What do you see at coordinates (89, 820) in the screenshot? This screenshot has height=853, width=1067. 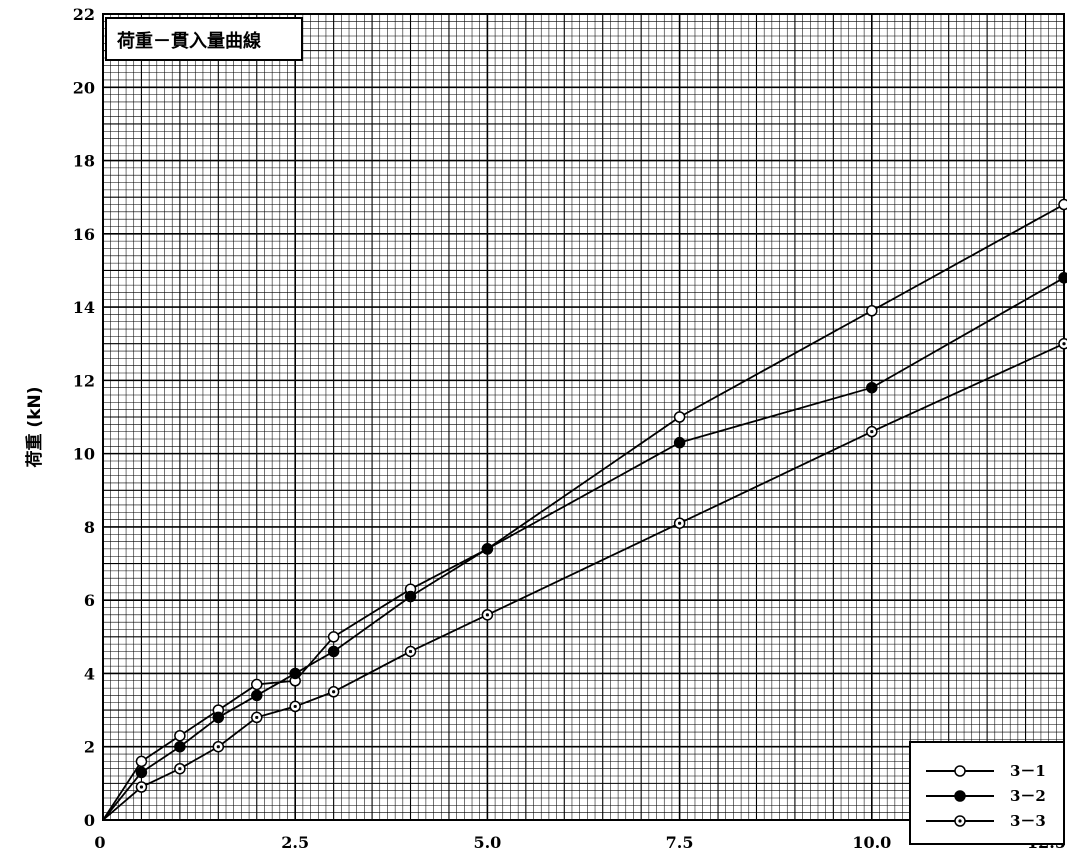 I see `y-tick-label: 0` at bounding box center [89, 820].